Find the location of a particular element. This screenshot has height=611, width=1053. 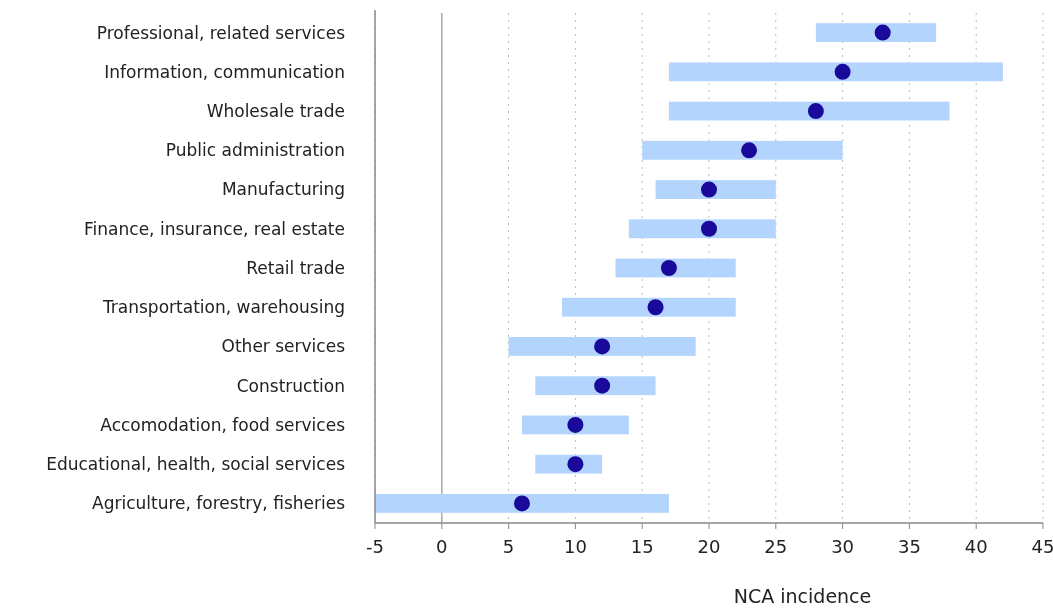

y-tick-label: Retail trade is located at coordinates (295, 267).